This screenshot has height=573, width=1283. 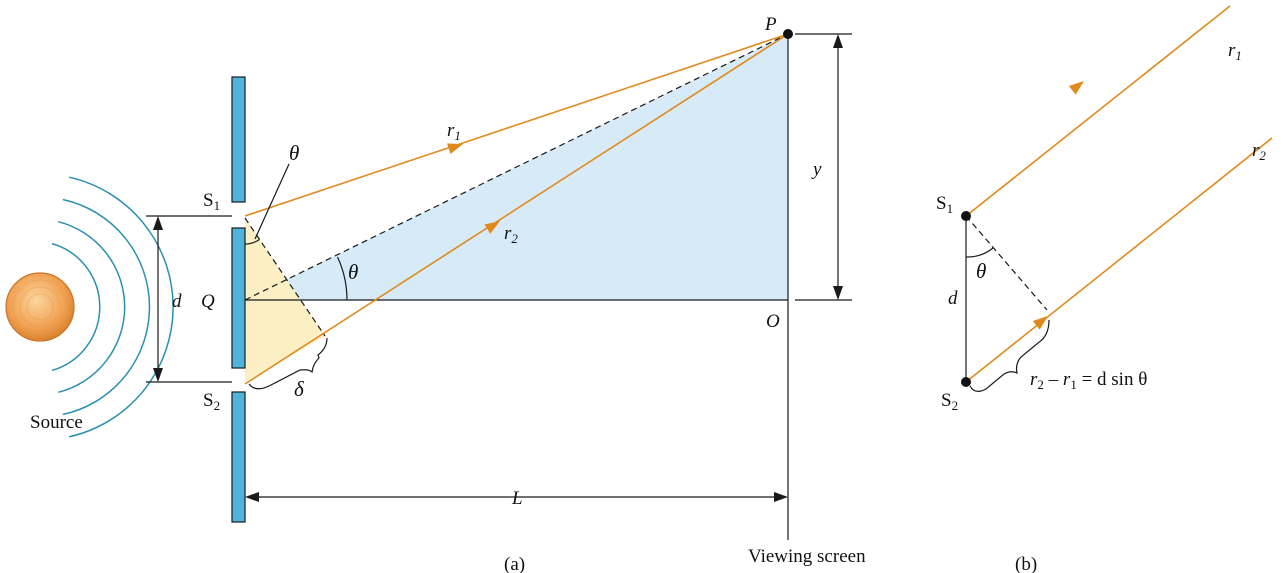 I want to click on source-icon, so click(x=40, y=307).